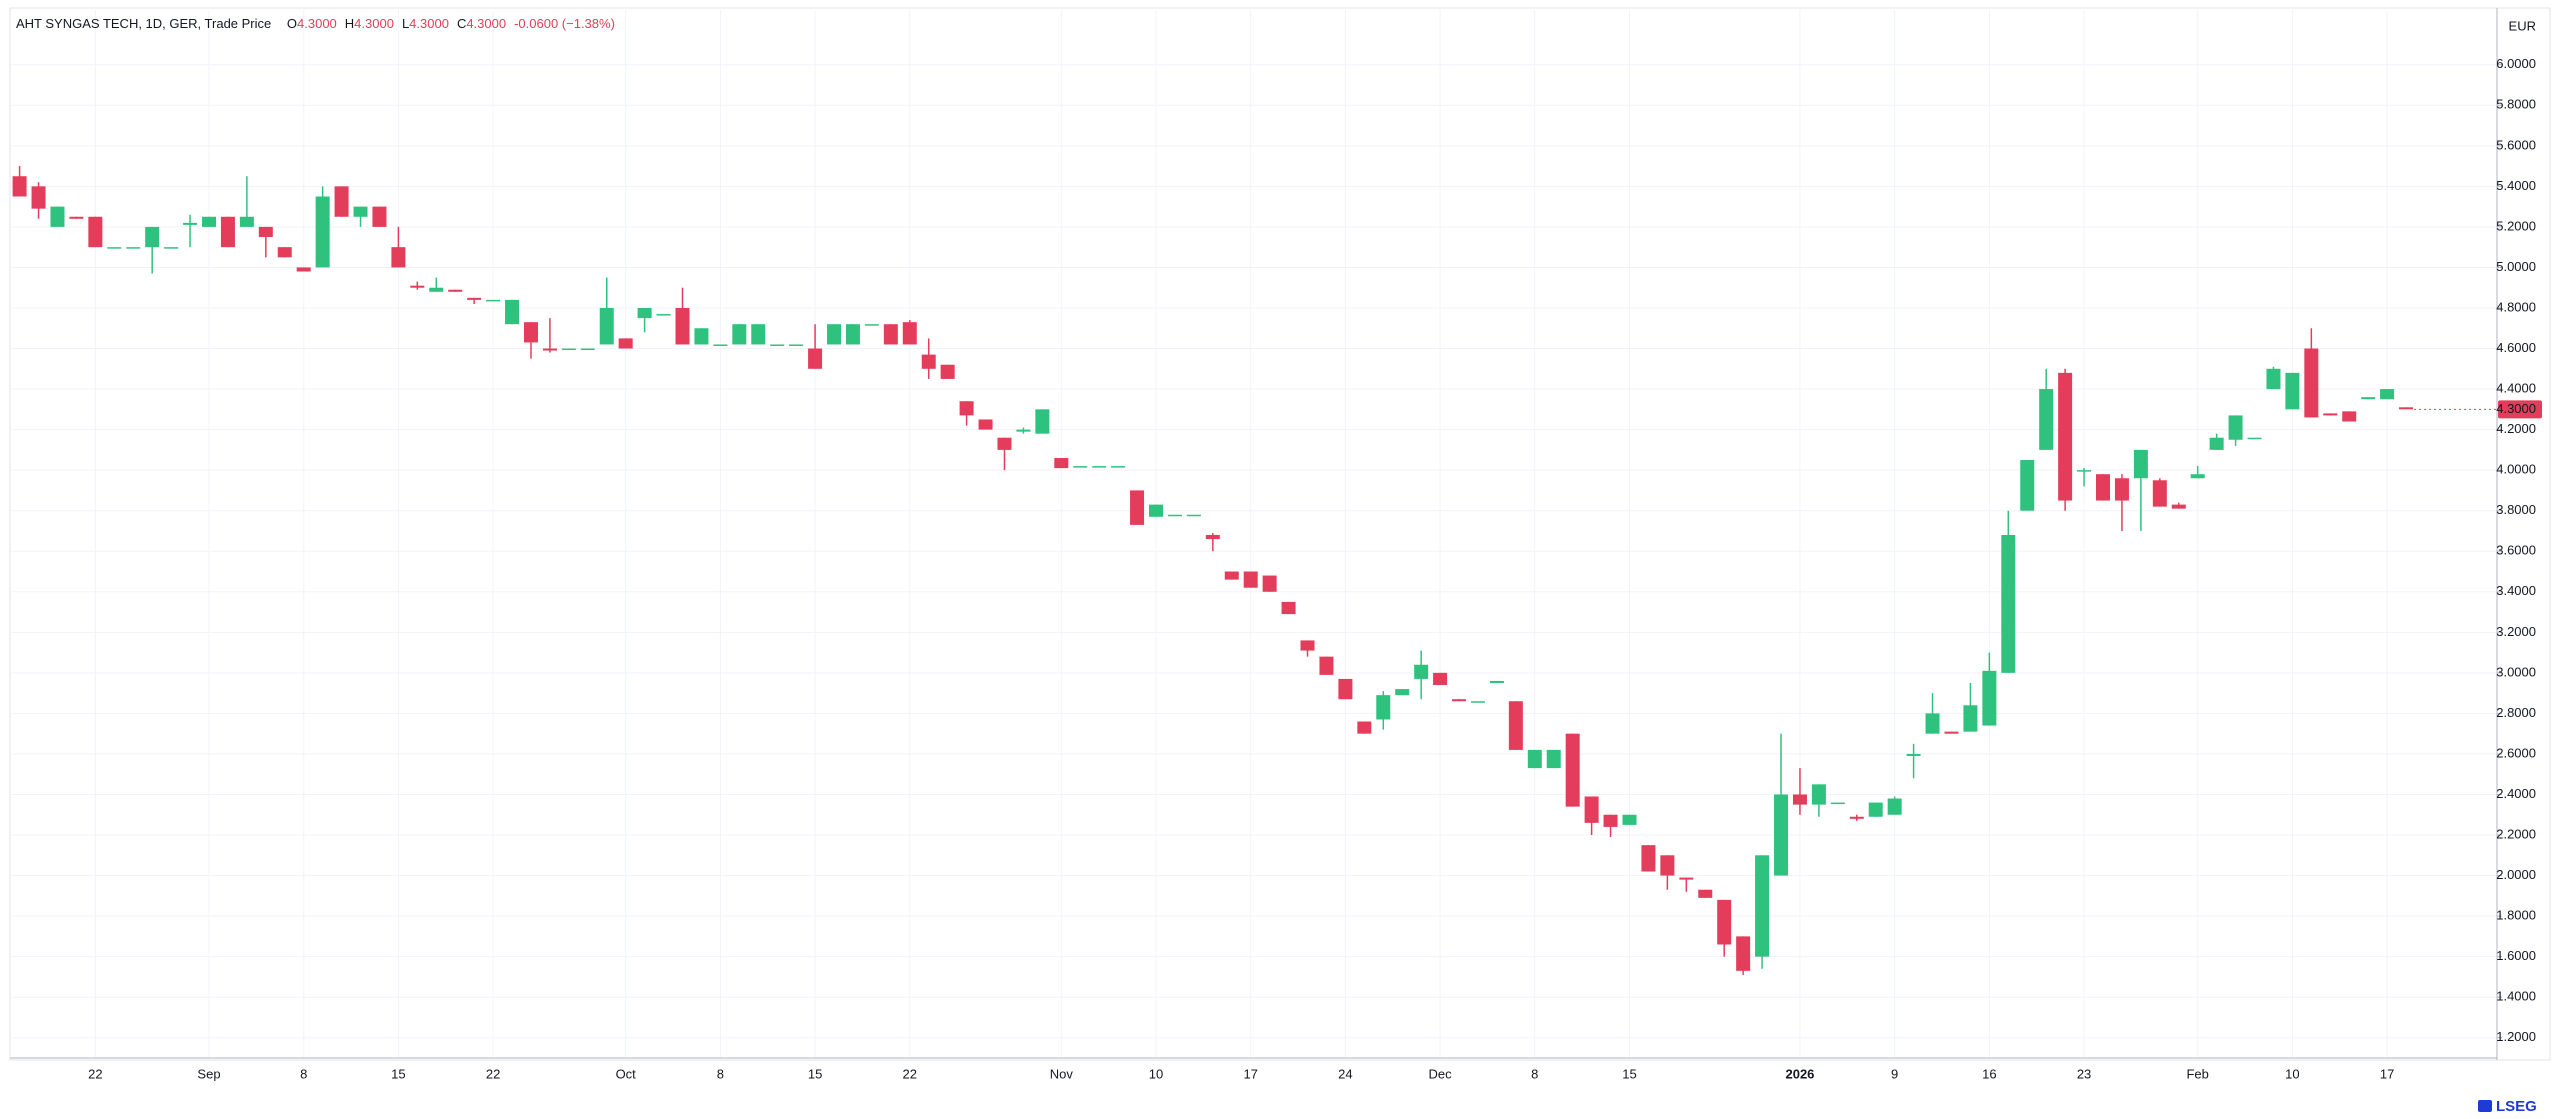 This screenshot has width=2560, height=1119. I want to click on x-tick-label: 24, so click(1345, 1073).